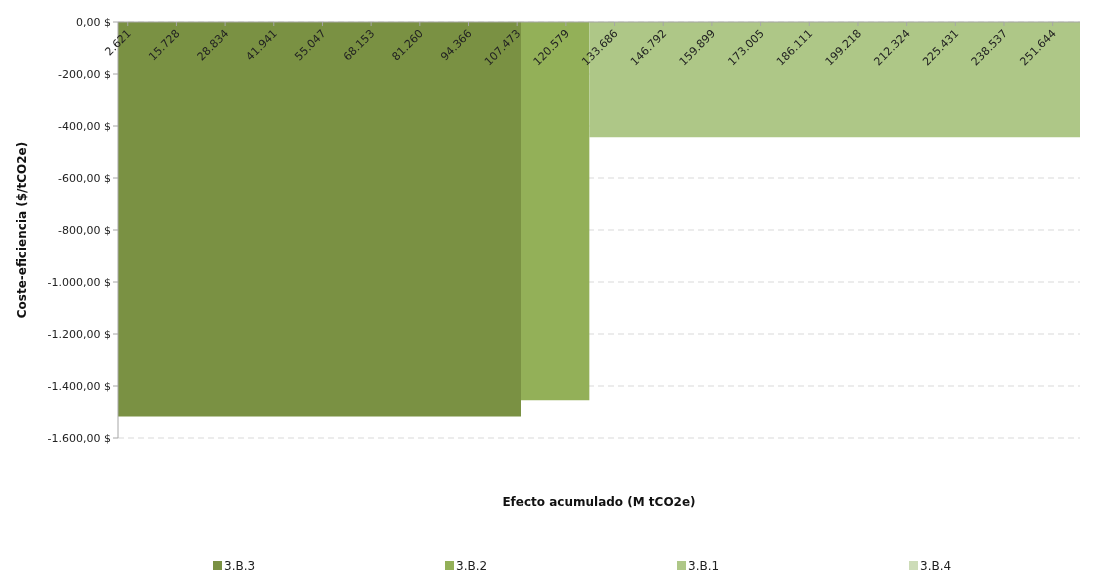 This screenshot has width=1096, height=588. Describe the element at coordinates (84, 230) in the screenshot. I see `y-tick-label: -800,00 $` at that location.